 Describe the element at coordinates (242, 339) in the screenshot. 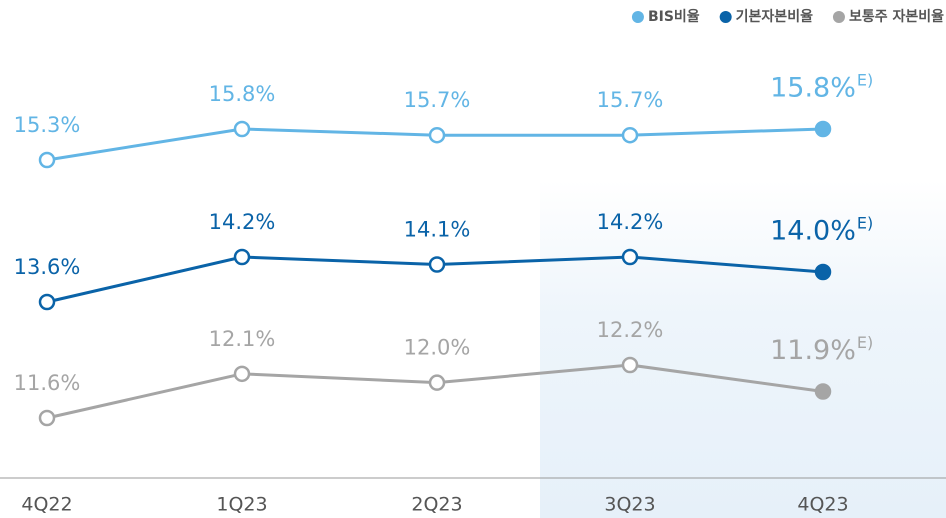

I see `value-label: 12.1%` at that location.